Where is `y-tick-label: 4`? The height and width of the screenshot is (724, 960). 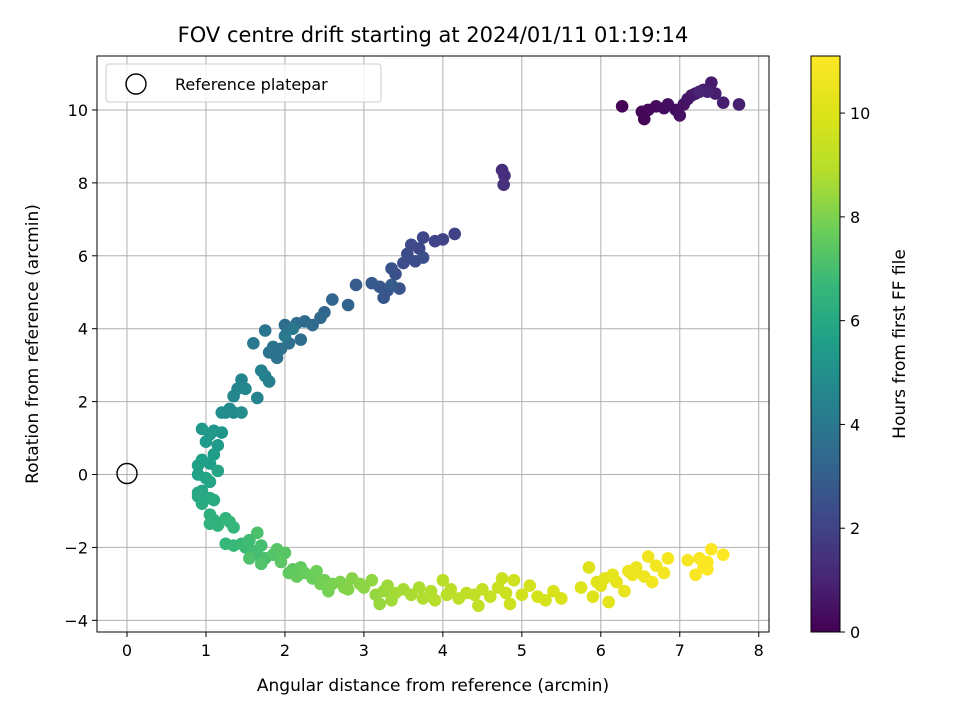
y-tick-label: 4 is located at coordinates (83, 329).